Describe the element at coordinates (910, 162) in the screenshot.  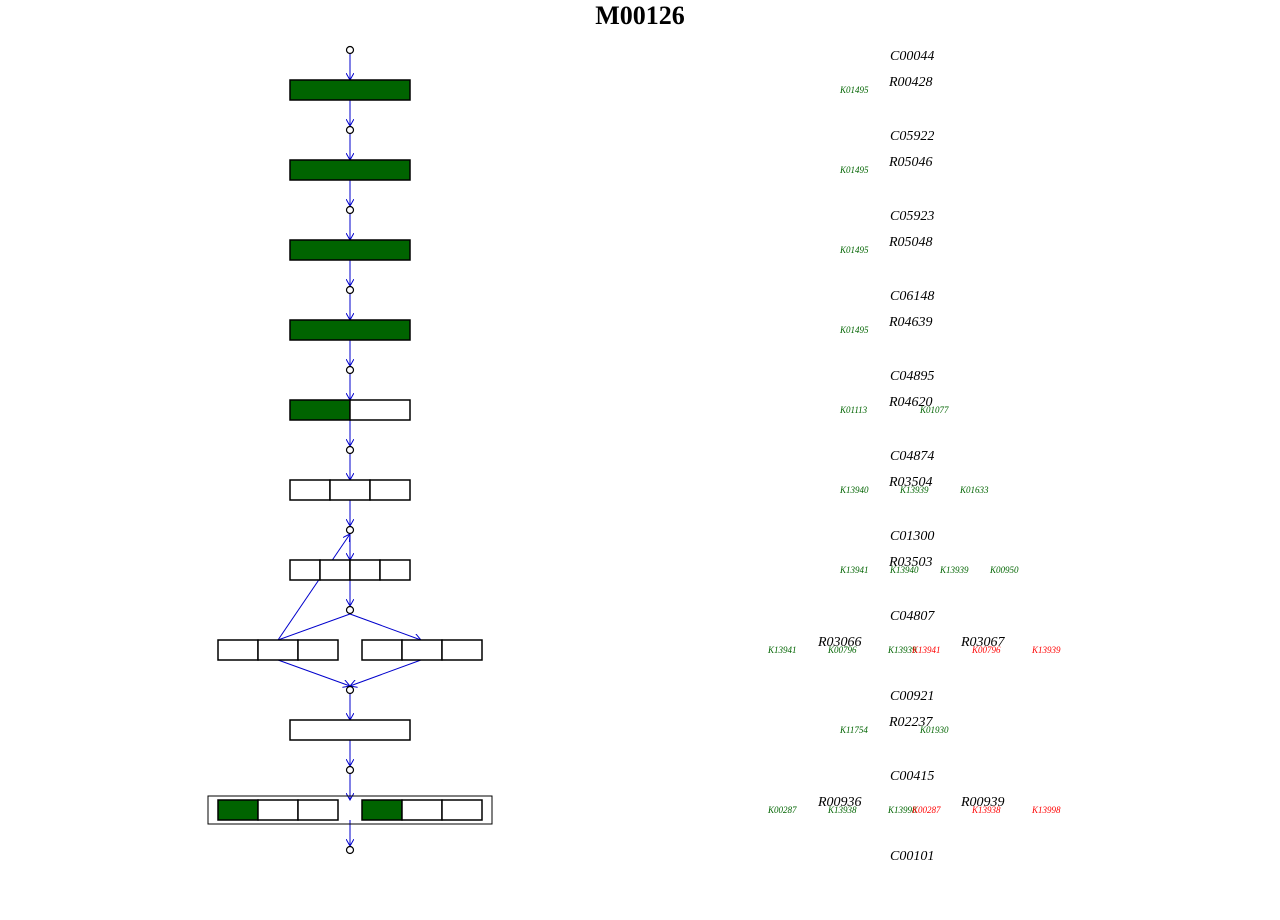
I see `reaction-label-r05046: R05046` at that location.